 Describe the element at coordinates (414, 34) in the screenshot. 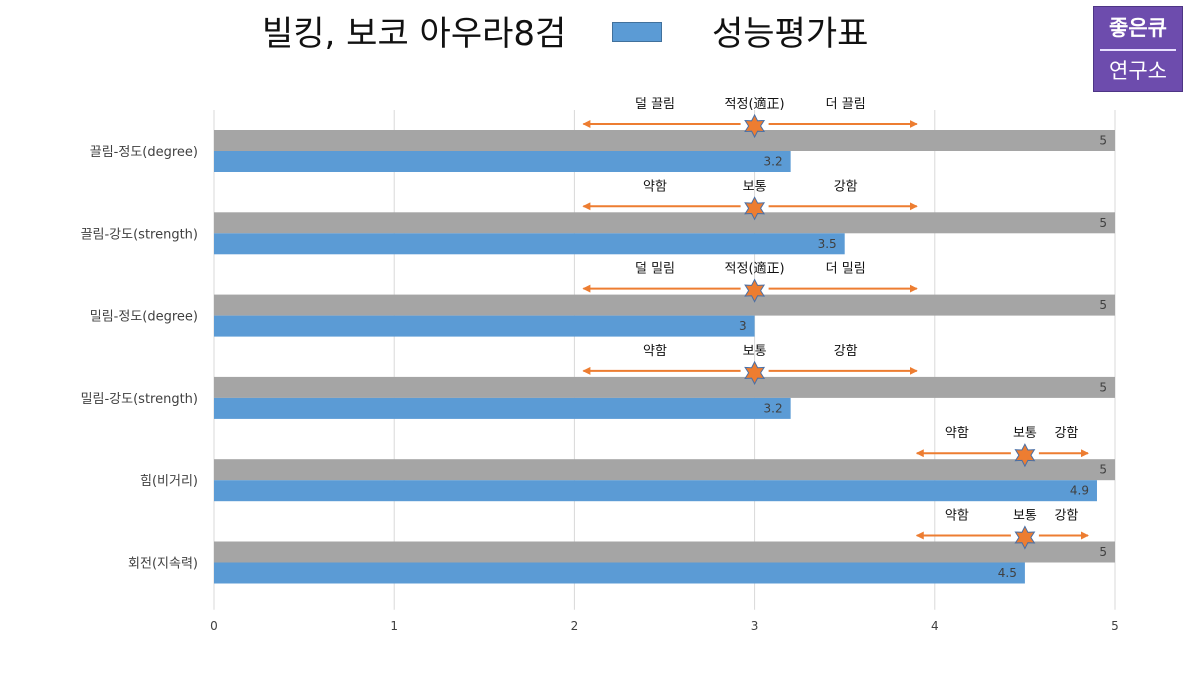

I see `chart-title-left: 빌킹, 보코 아우라8검` at that location.